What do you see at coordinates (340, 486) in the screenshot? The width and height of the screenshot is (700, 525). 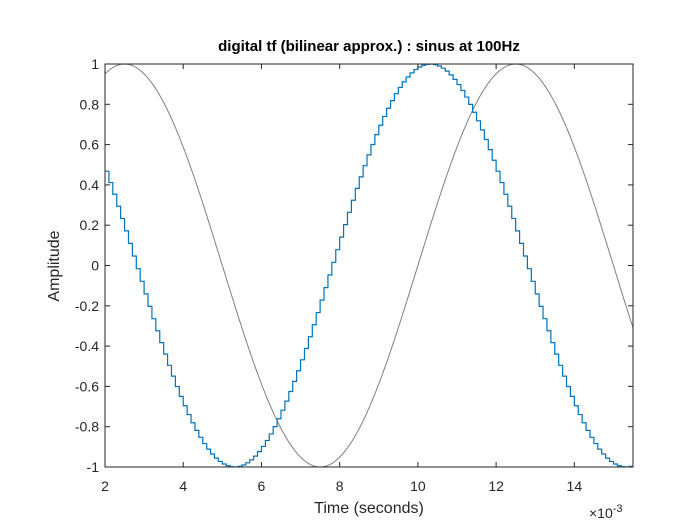 I see `x-tick-label: 8` at bounding box center [340, 486].